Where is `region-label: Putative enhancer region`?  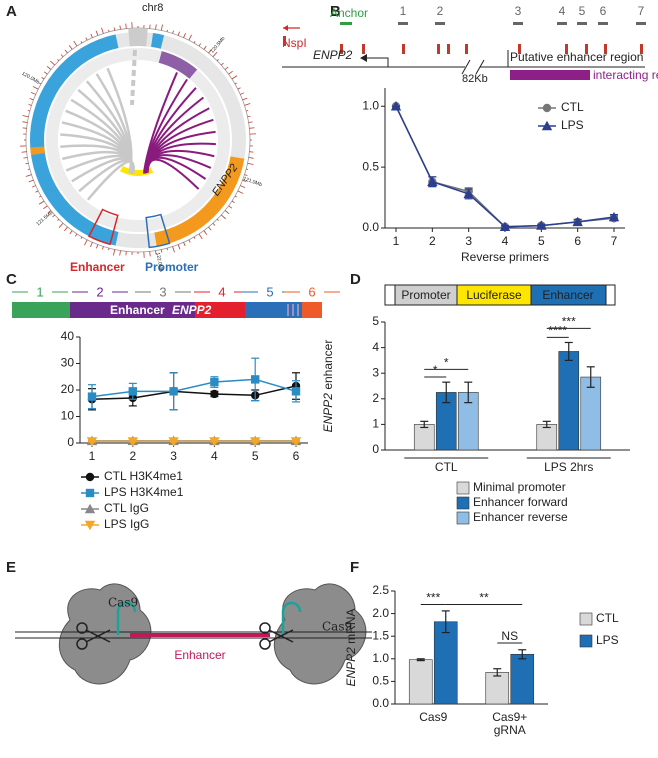
region-label: Putative enhancer region is located at coordinates (576, 57).